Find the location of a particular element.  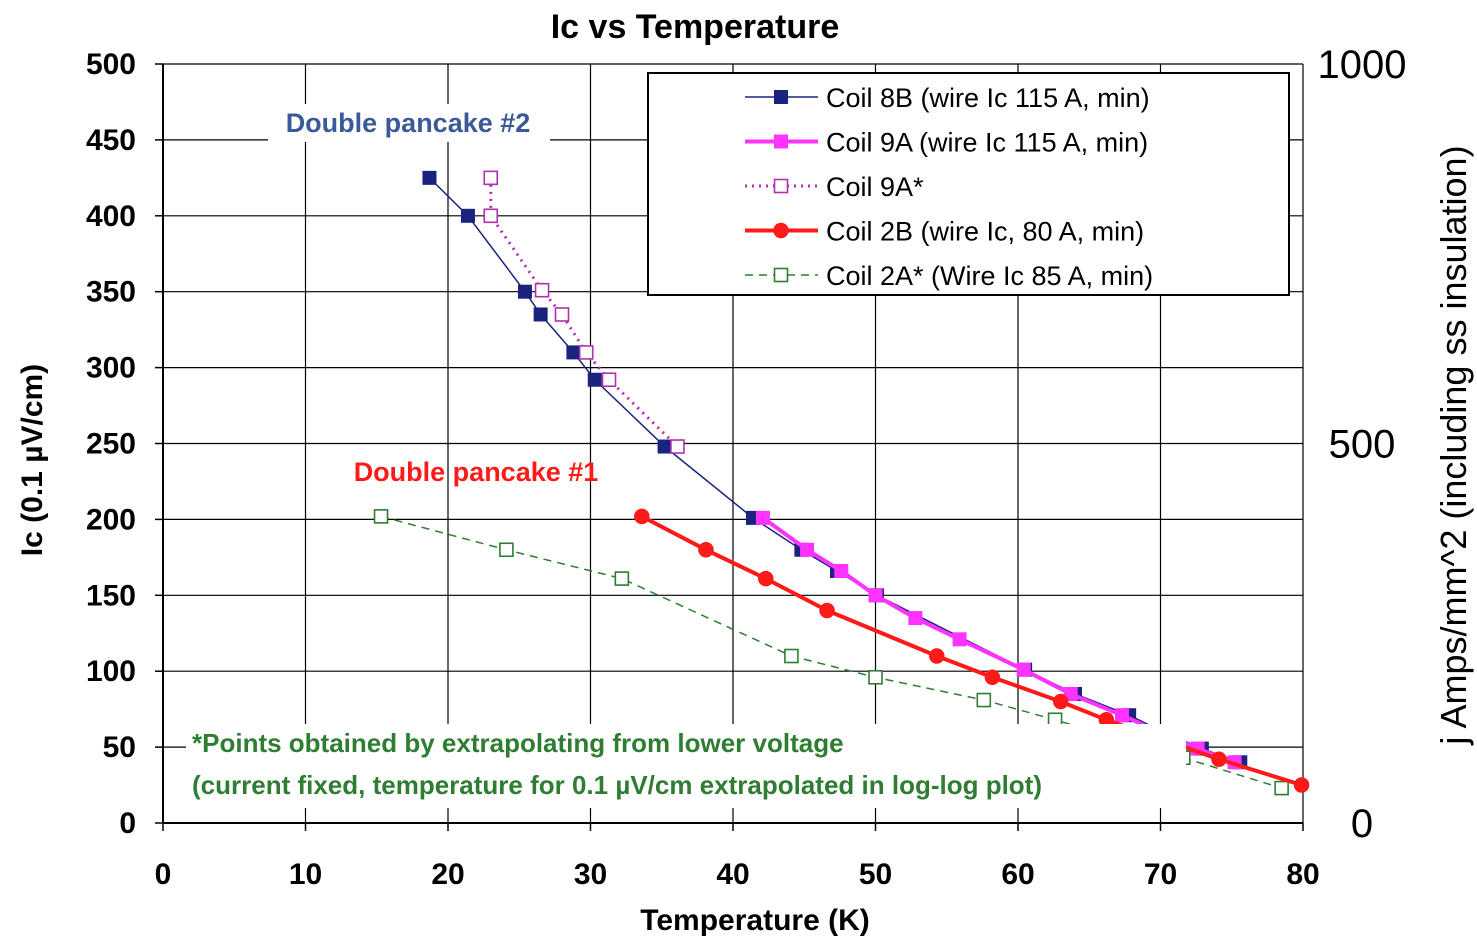

annotation-double-pancake-1: Double pancake #1 is located at coordinates (476, 472).